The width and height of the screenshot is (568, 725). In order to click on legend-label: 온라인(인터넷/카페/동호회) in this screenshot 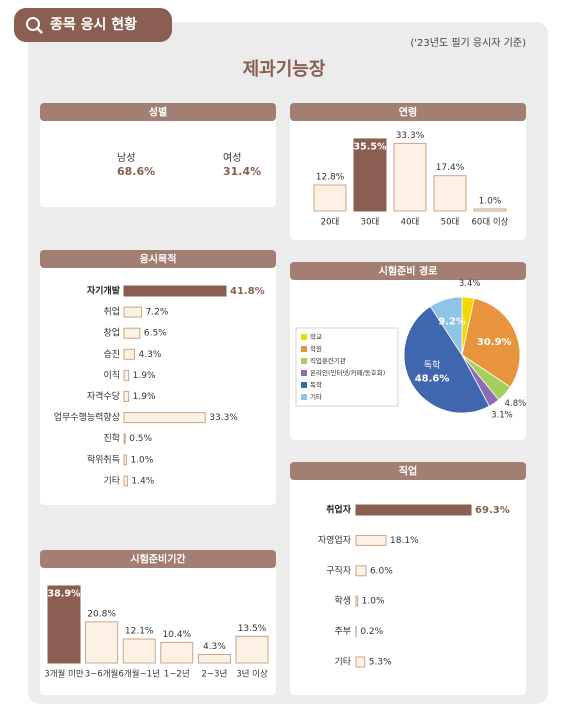, I will do `click(347, 372)`.